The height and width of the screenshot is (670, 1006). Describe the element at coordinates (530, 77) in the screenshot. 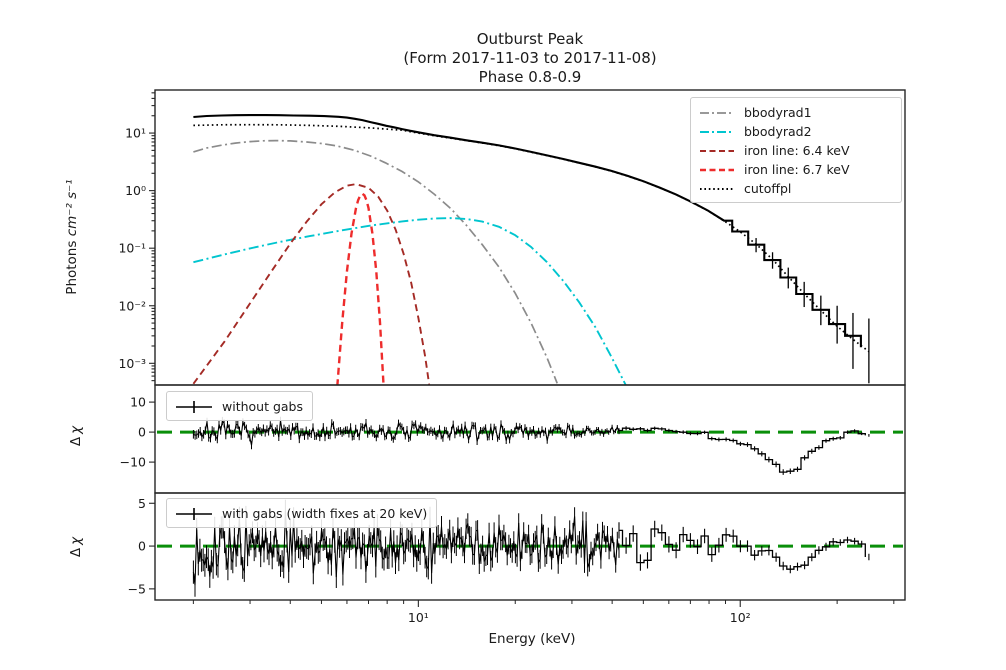

I see `title-line-3: Phase 0.8-0.9` at that location.